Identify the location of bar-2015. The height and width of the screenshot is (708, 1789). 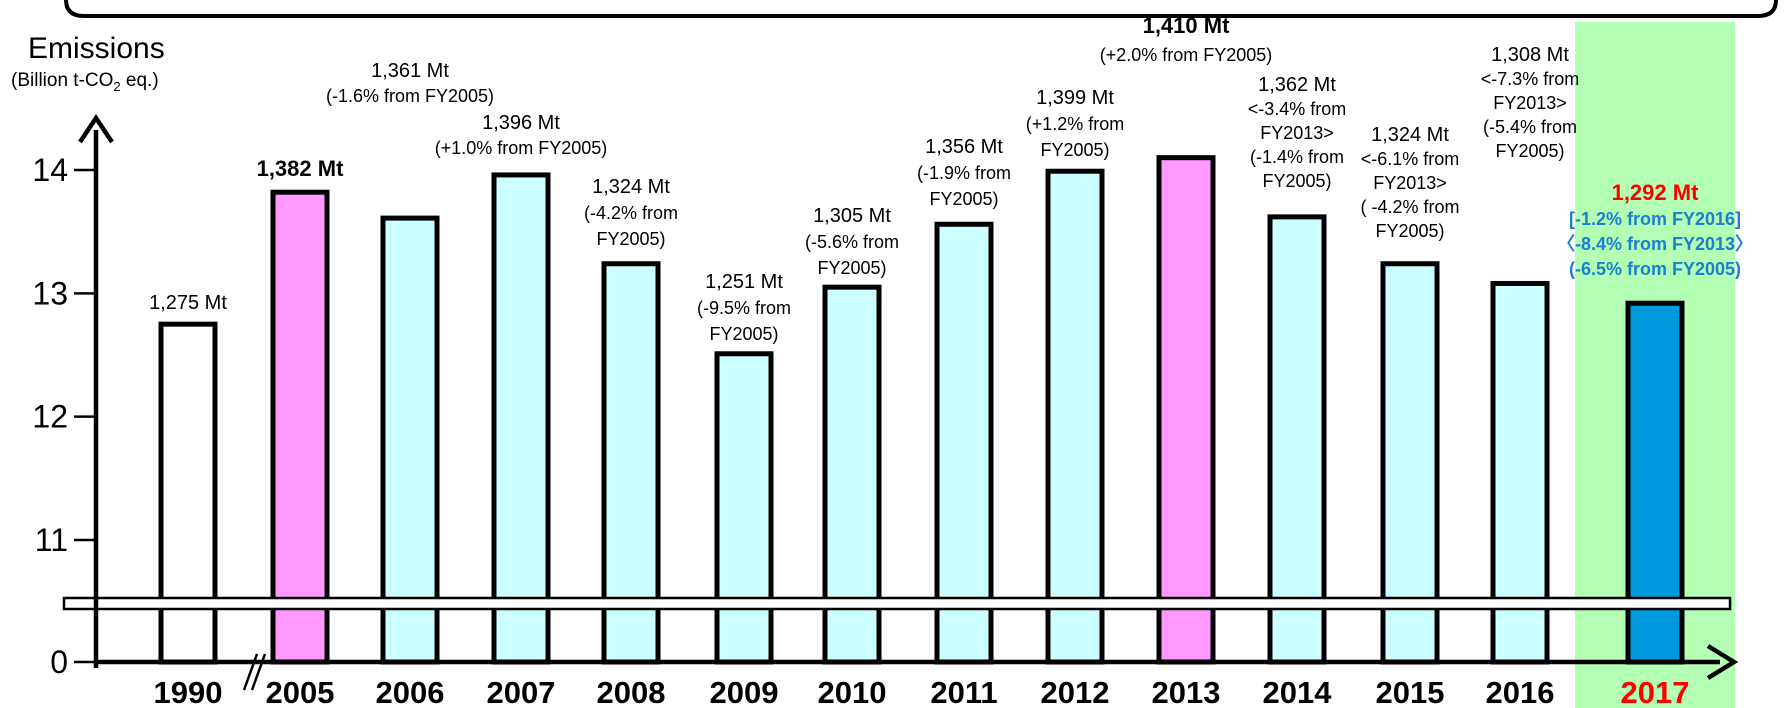
(1410, 463).